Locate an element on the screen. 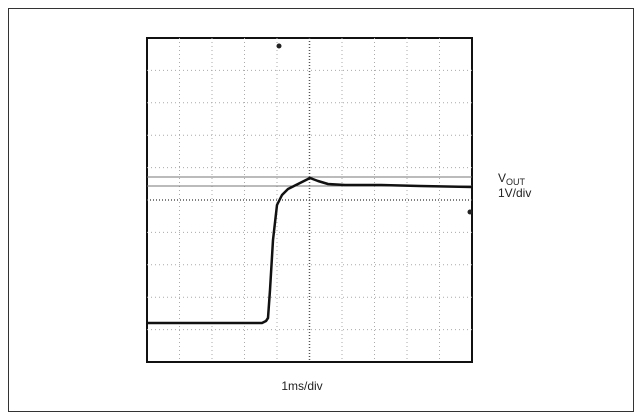 The height and width of the screenshot is (420, 642). channel-name: V is located at coordinates (502, 178).